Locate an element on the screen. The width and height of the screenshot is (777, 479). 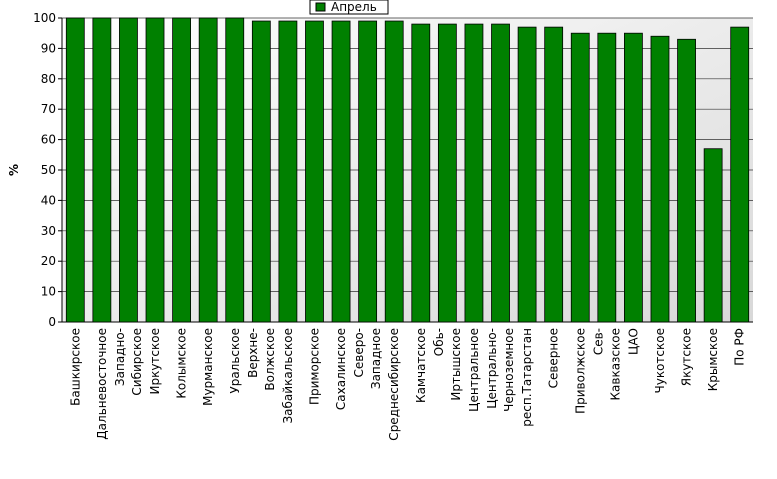
x-tick-label-line: Камчатское is located at coordinates (421, 365).